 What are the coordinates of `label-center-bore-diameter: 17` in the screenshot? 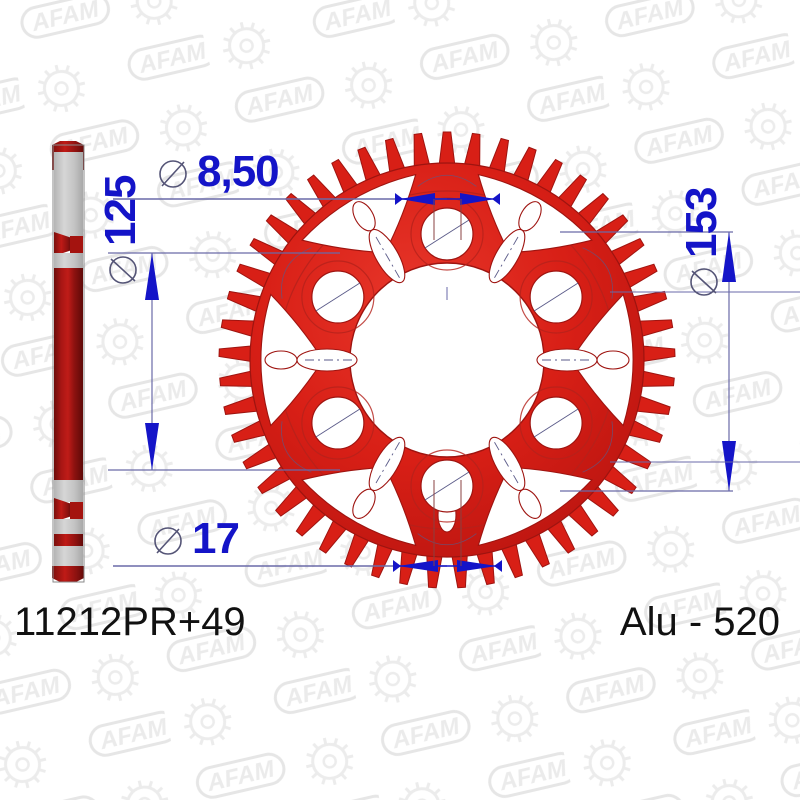 It's located at (195, 539).